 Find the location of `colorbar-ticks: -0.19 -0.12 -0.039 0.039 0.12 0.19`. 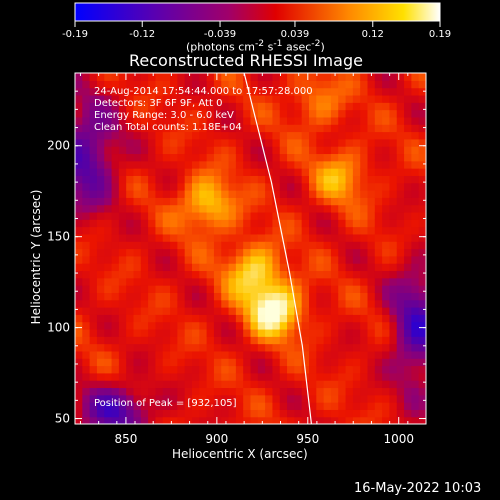

colorbar-ticks: -0.19 -0.12 -0.039 0.039 0.12 0.19 is located at coordinates (256, 30).